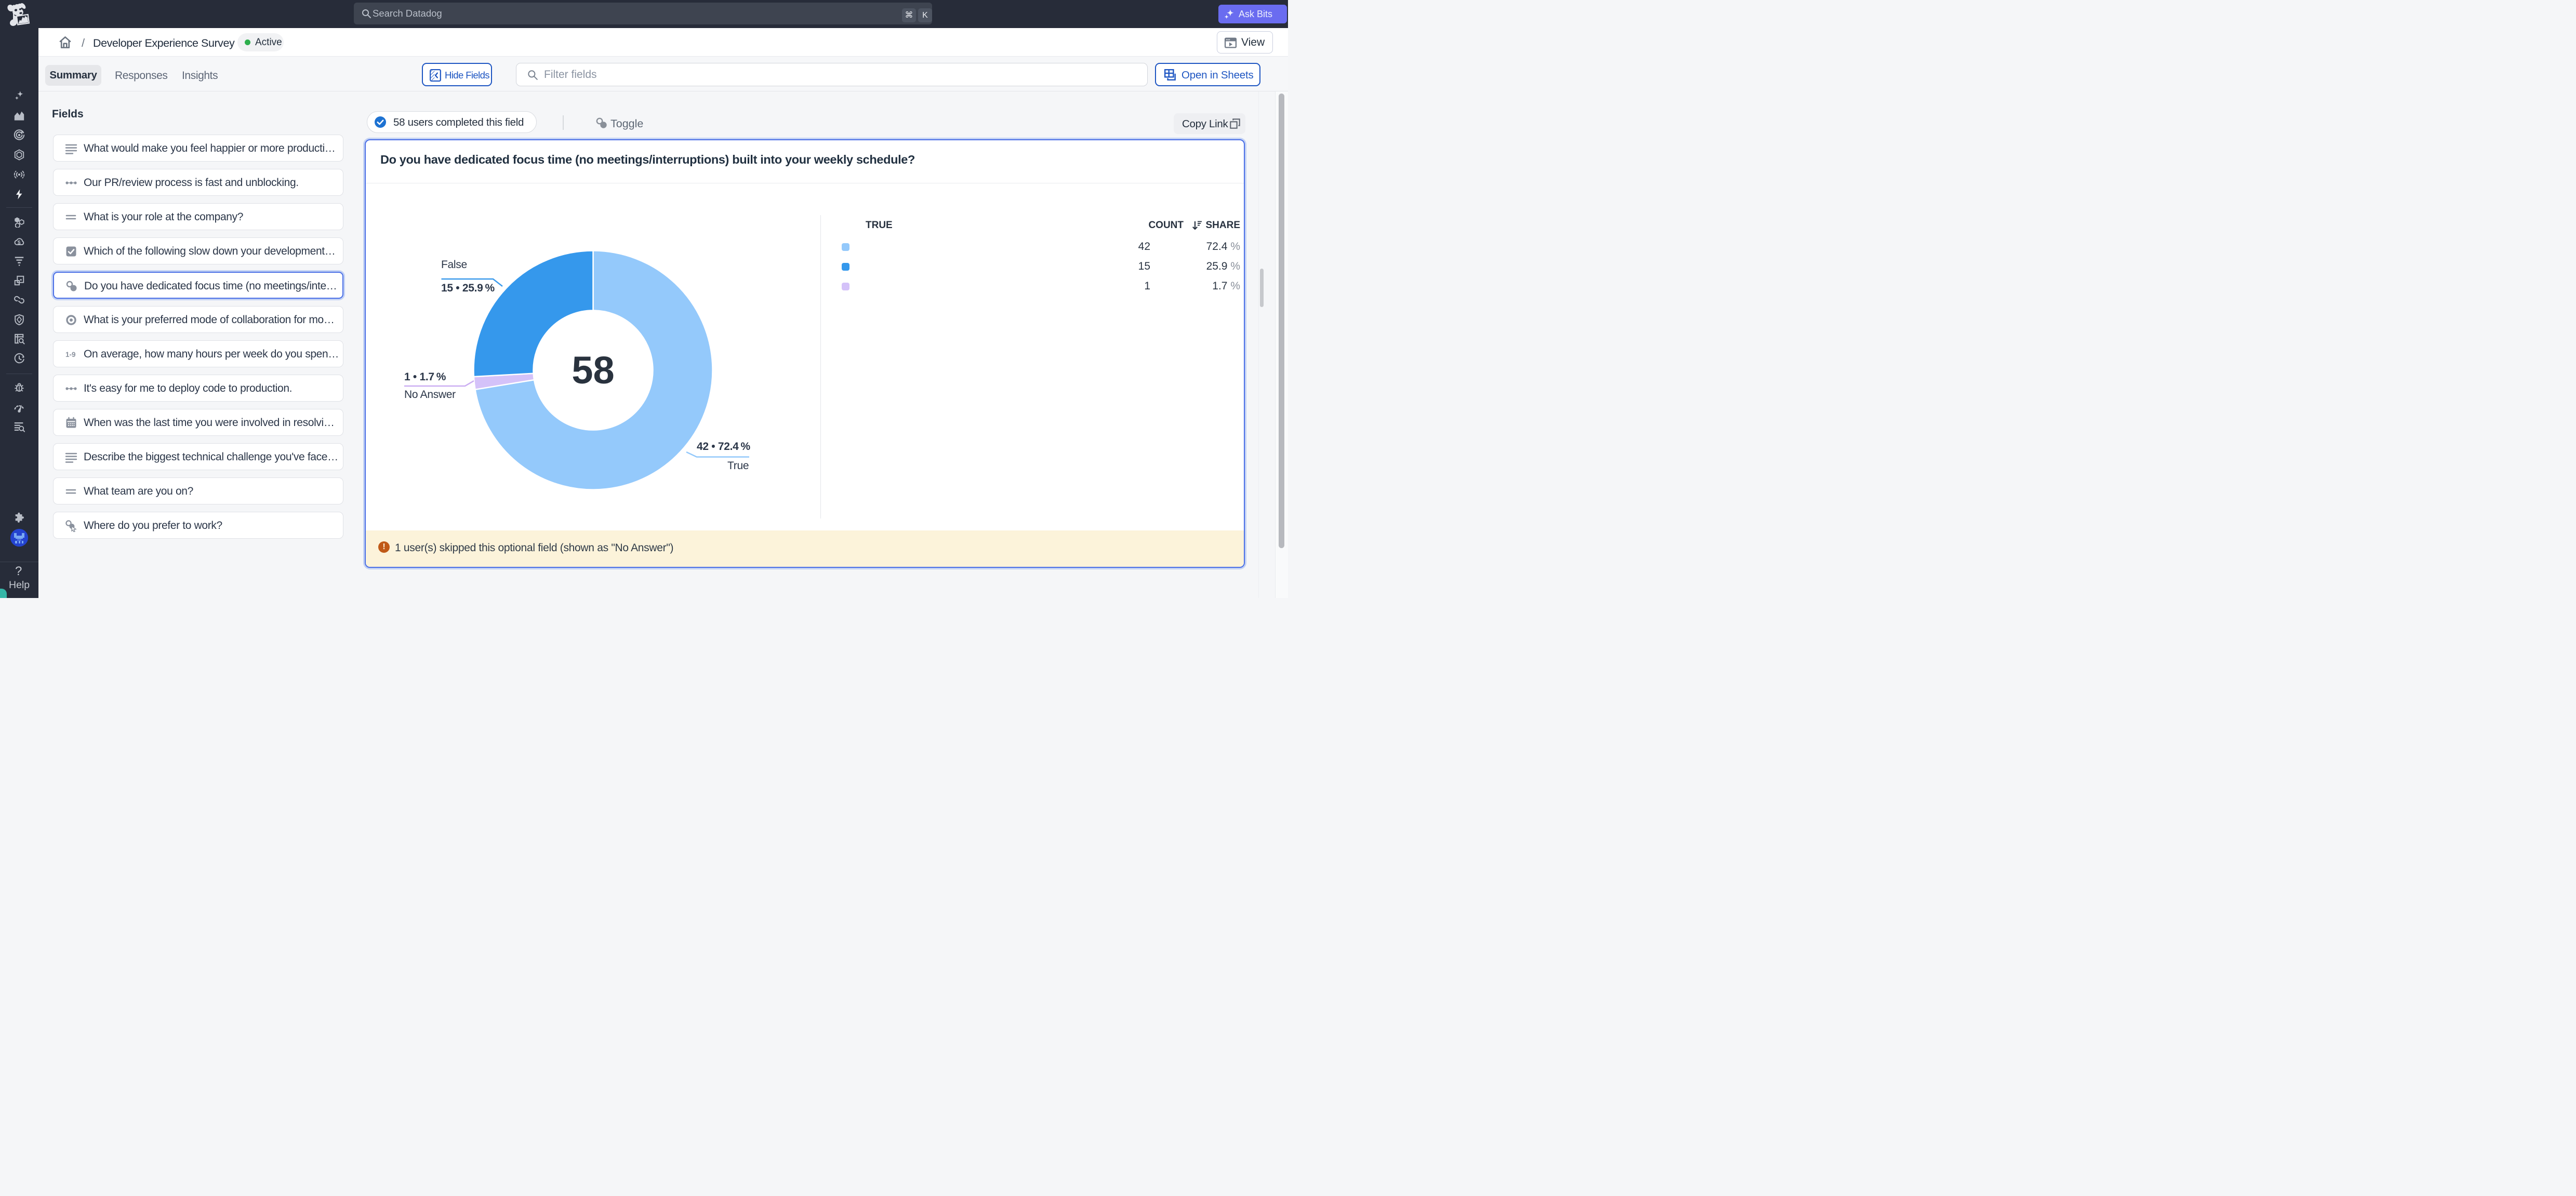 The width and height of the screenshot is (2576, 1196). Describe the element at coordinates (71, 354) in the screenshot. I see `svg-text: 1-9` at that location.